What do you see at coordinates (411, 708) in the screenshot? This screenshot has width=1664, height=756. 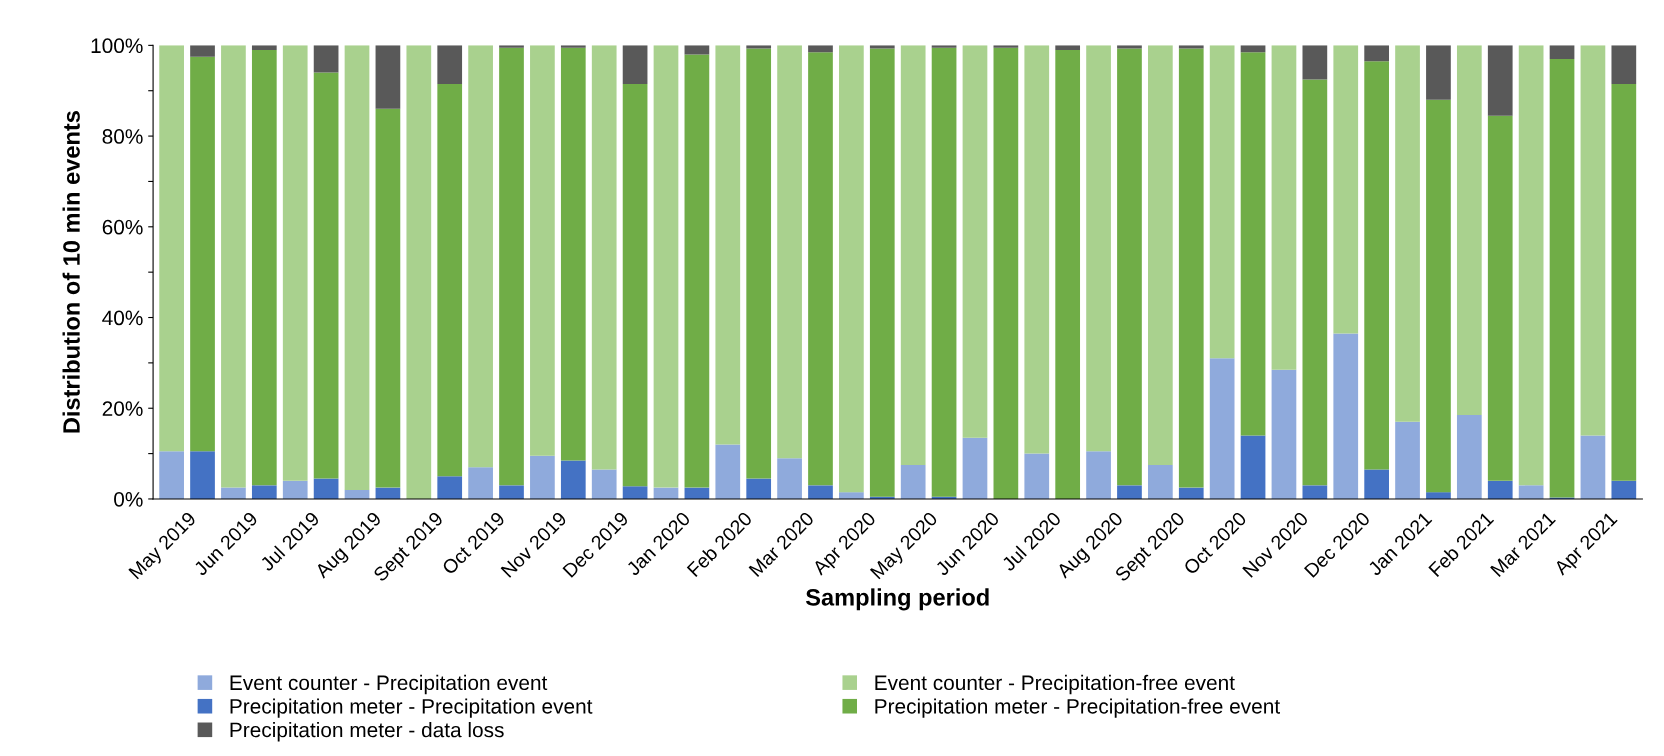 I see `legend-label: Precipitation meter - Precipitation event` at bounding box center [411, 708].